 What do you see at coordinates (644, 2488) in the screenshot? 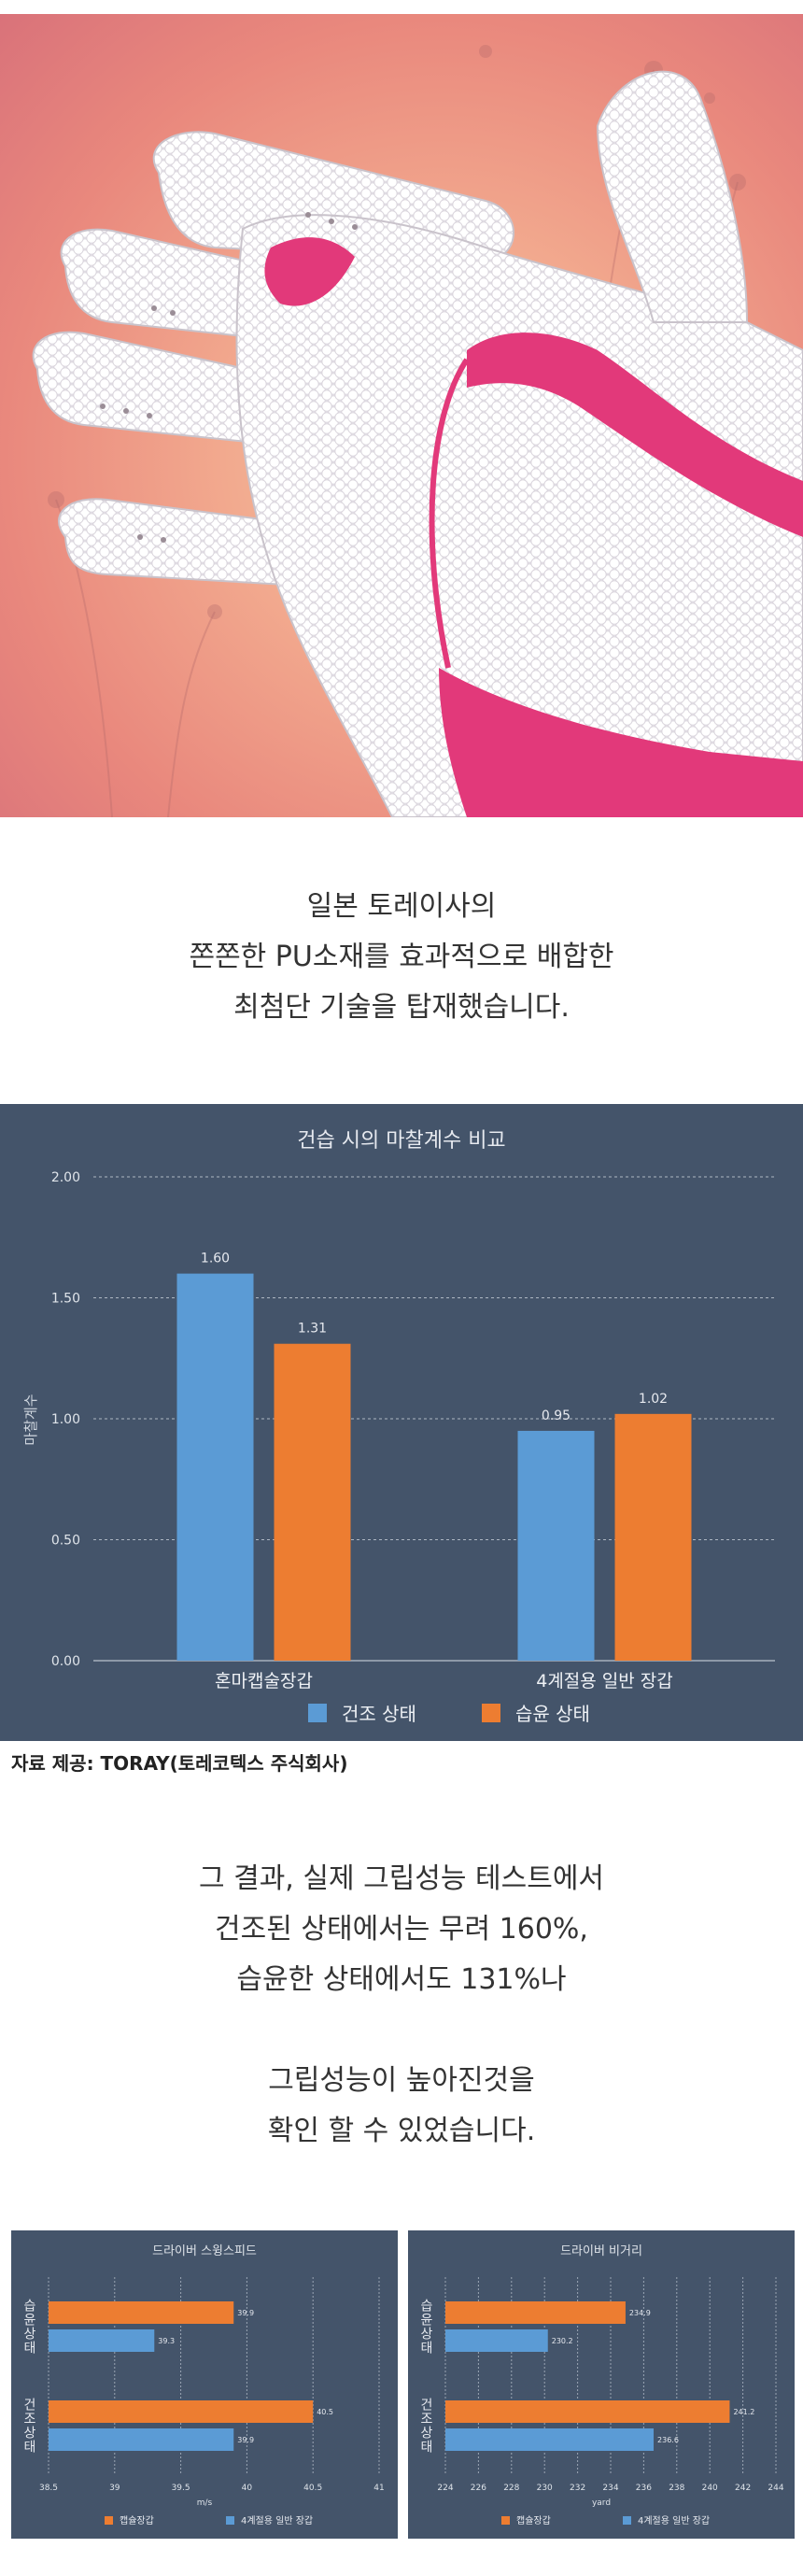
I see `x-tick-label: 236` at bounding box center [644, 2488].